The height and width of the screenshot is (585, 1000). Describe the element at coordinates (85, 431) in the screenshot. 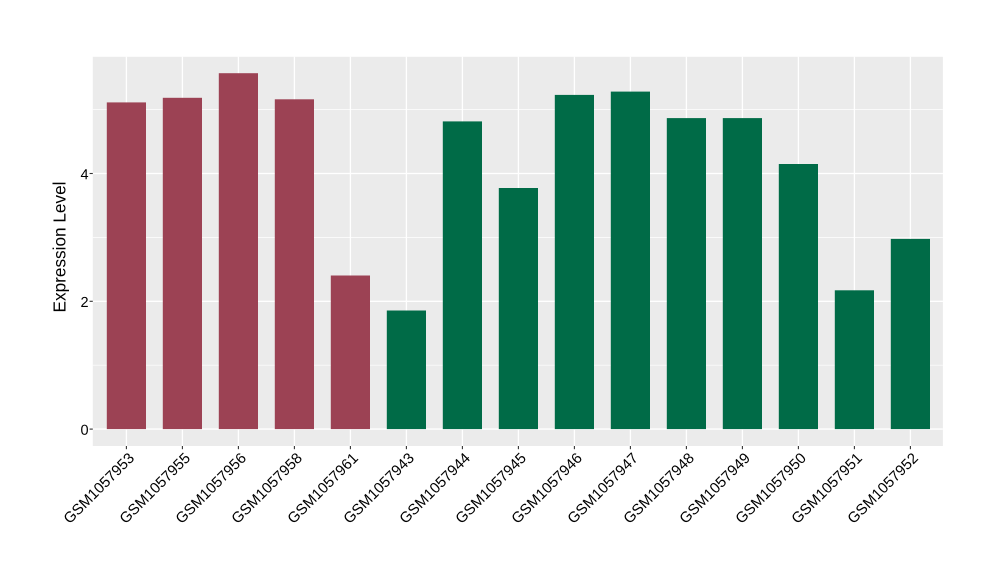

I see `svg-text: 0` at that location.